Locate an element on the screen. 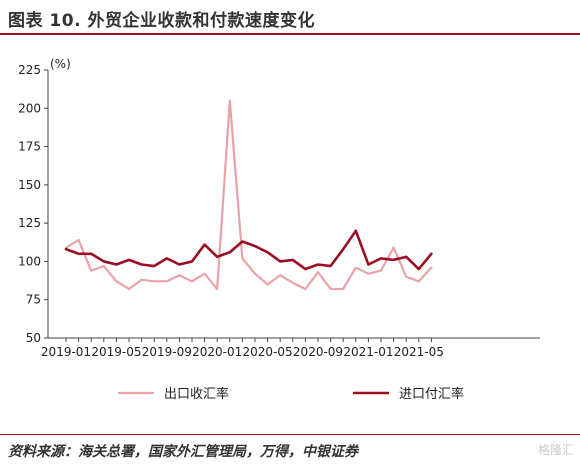 This screenshot has width=580, height=473. source-note: 资料来源：海关总署，国家外汇管理局，万得，中银证券 is located at coordinates (183, 452).